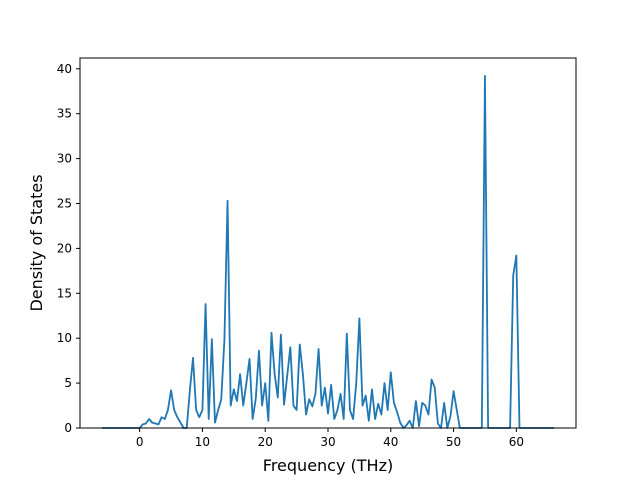  Describe the element at coordinates (68, 383) in the screenshot. I see `y-tick-label: 5` at that location.